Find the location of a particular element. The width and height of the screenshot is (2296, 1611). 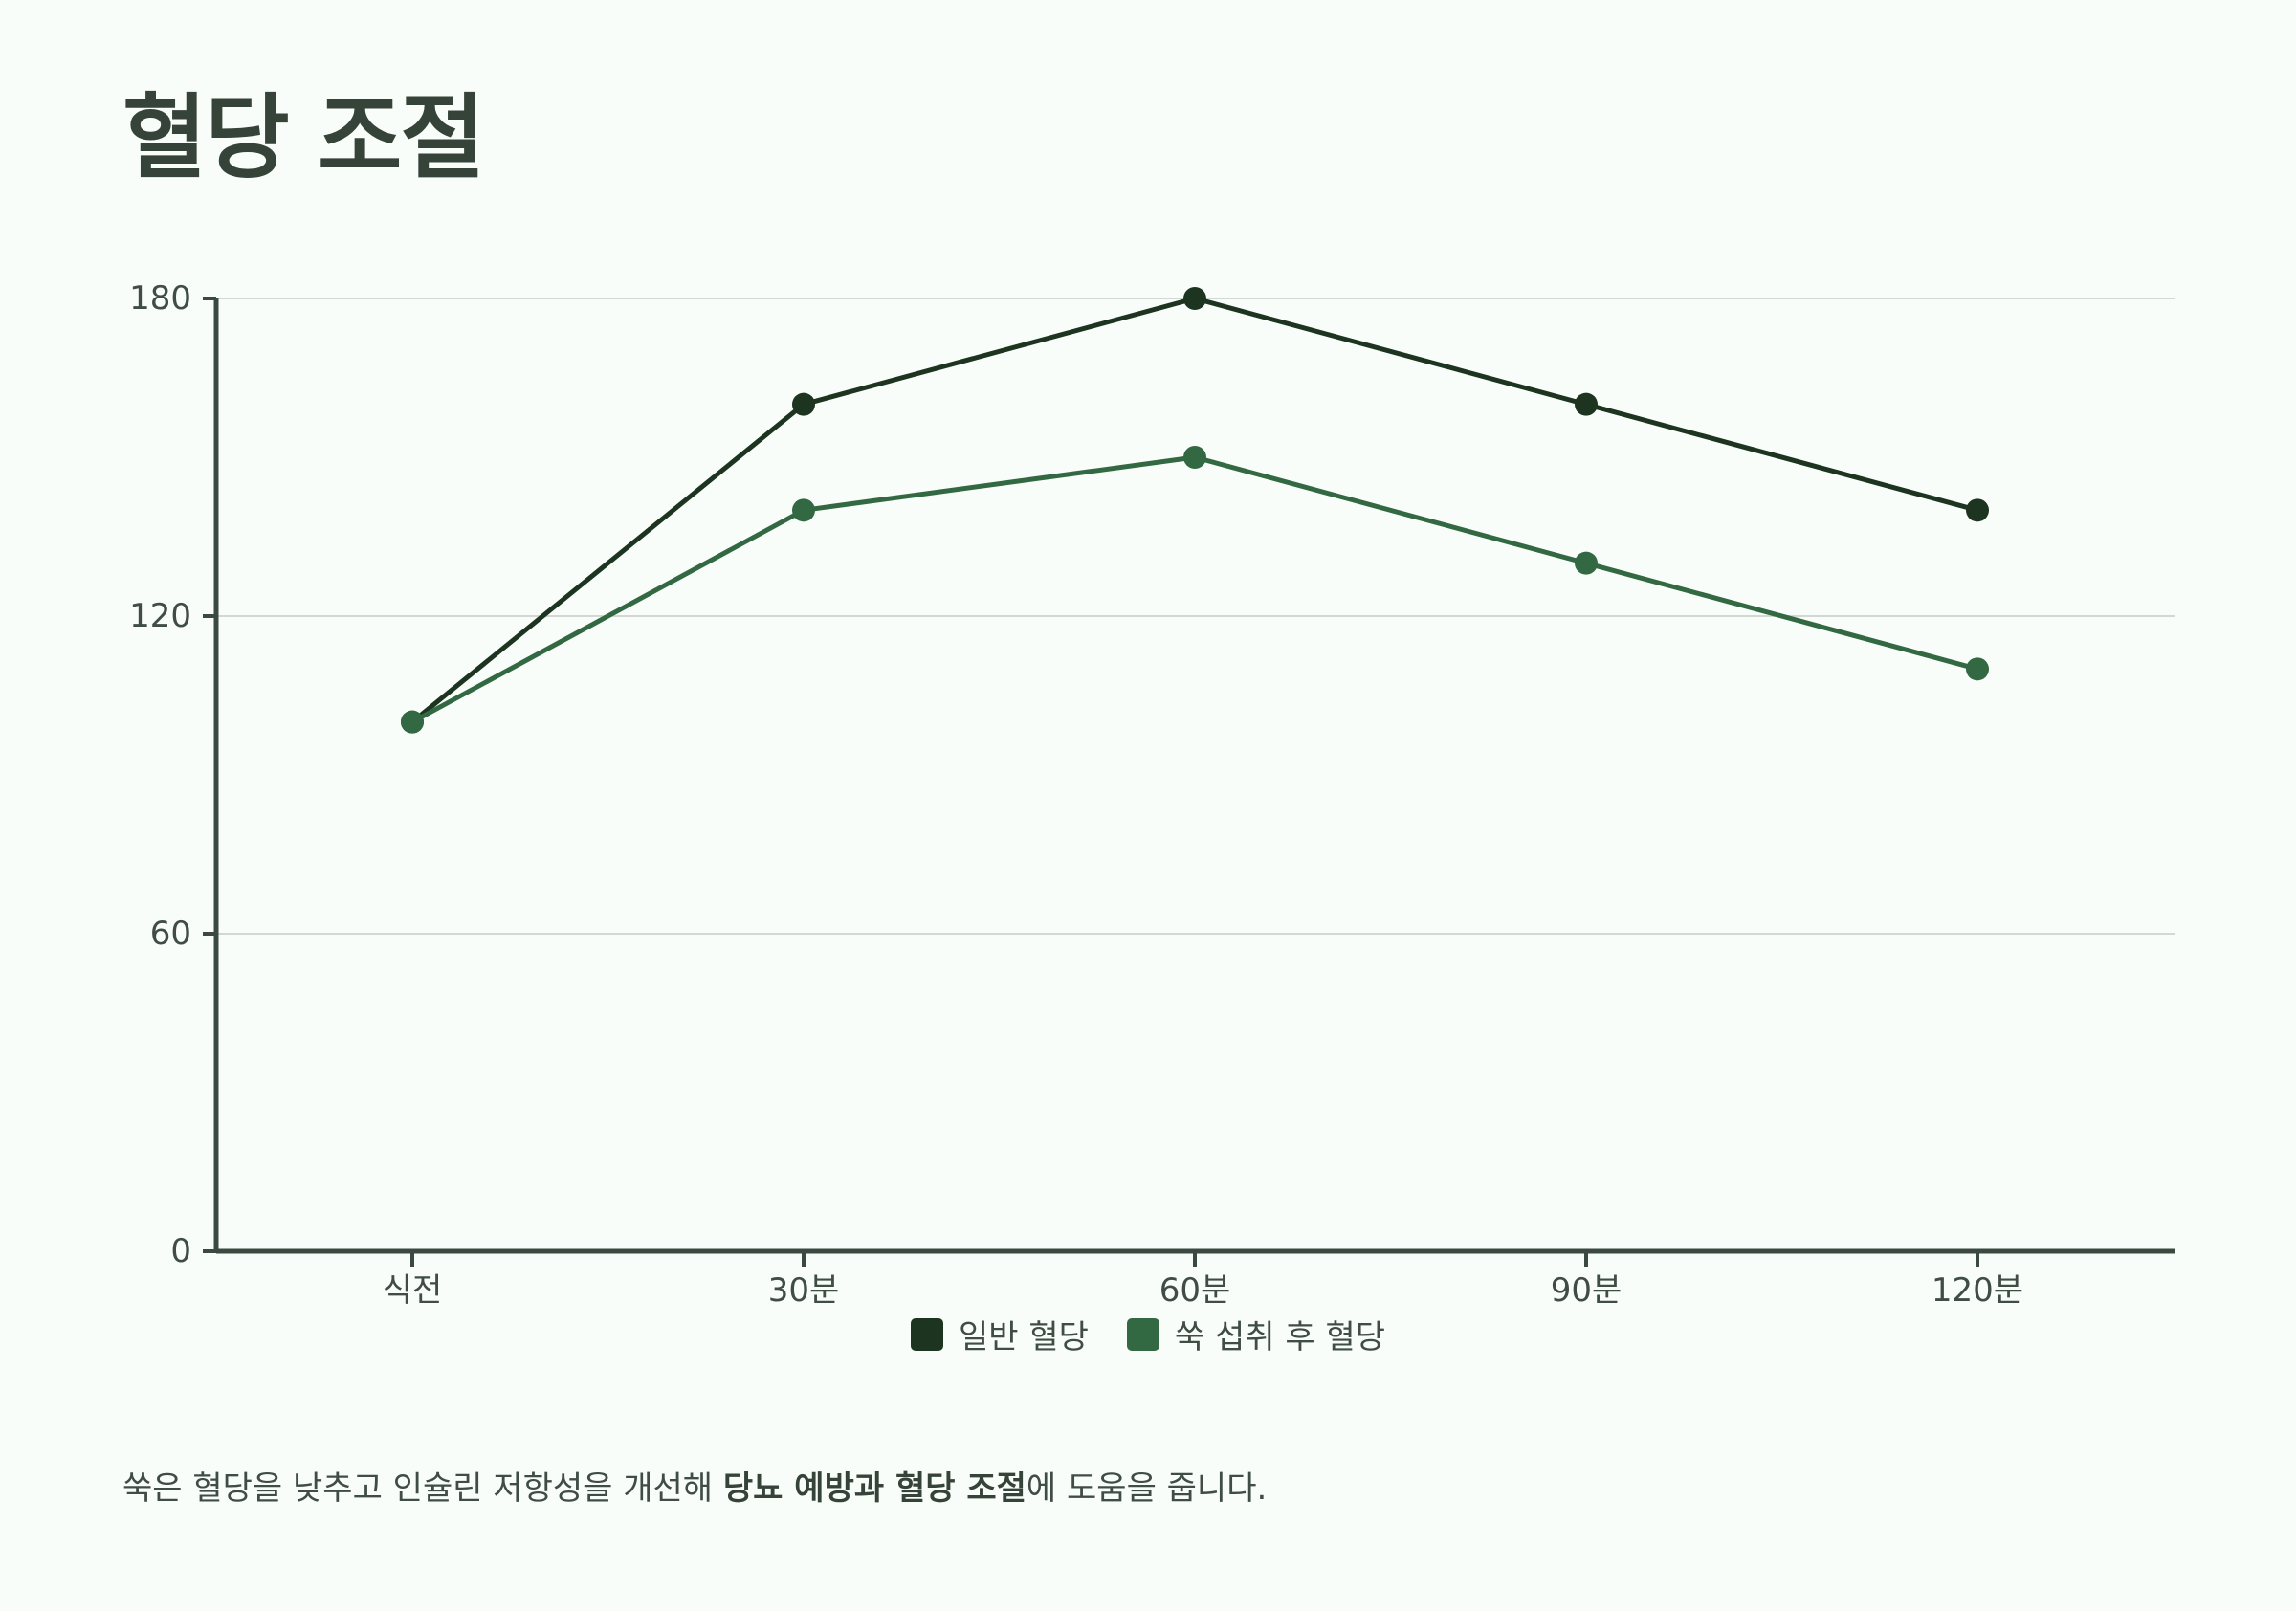

legend-swatch-normal is located at coordinates (926, 1334).